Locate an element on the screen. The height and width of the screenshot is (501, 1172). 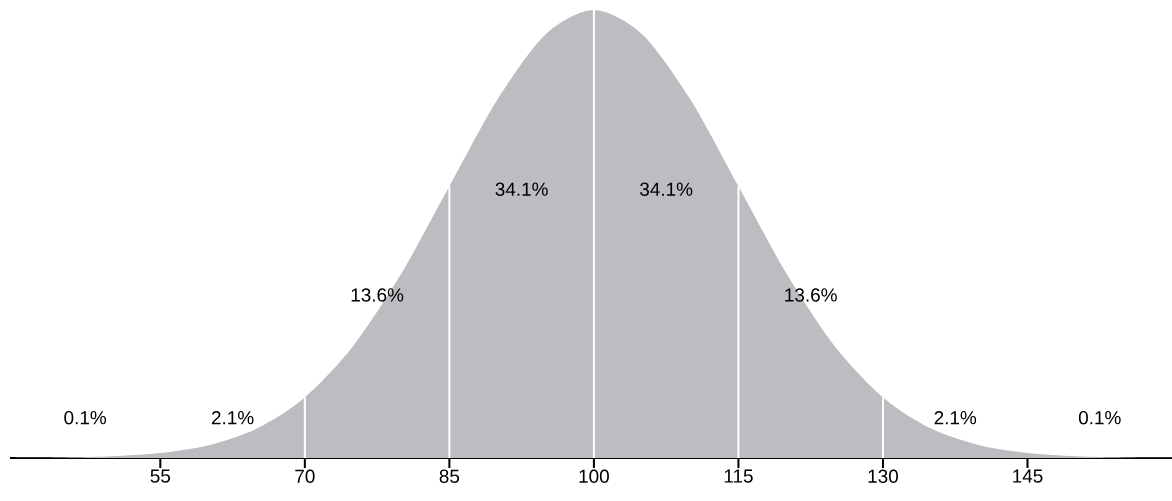
x-tick-label: 145 is located at coordinates (1028, 476).